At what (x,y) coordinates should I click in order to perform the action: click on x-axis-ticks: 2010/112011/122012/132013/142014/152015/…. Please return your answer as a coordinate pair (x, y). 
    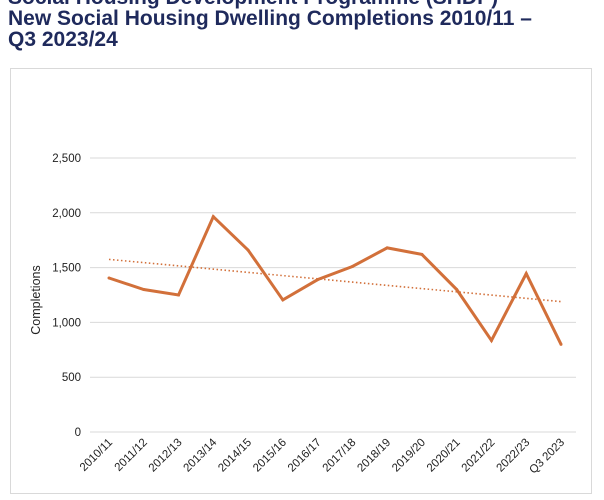
    Looking at the image, I should click on (322, 456).